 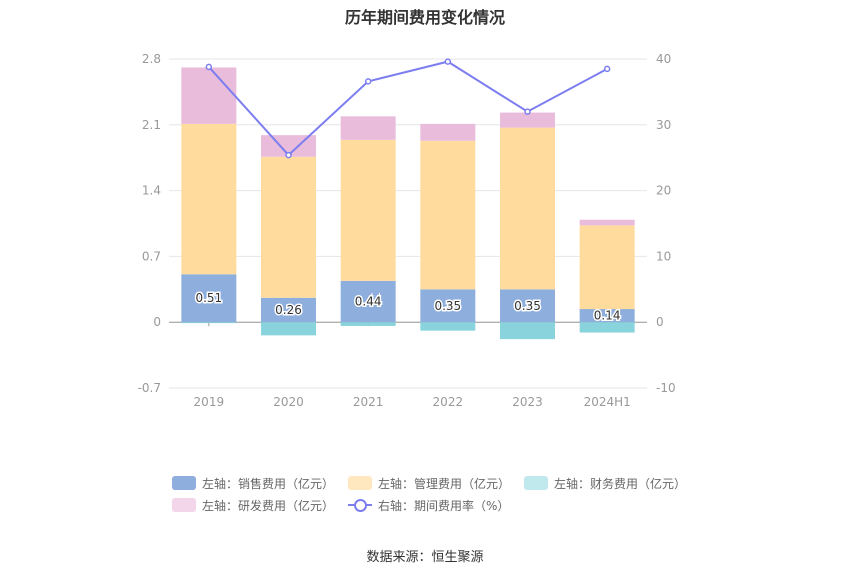 I want to click on legend-swatch-sales, so click(x=184, y=483).